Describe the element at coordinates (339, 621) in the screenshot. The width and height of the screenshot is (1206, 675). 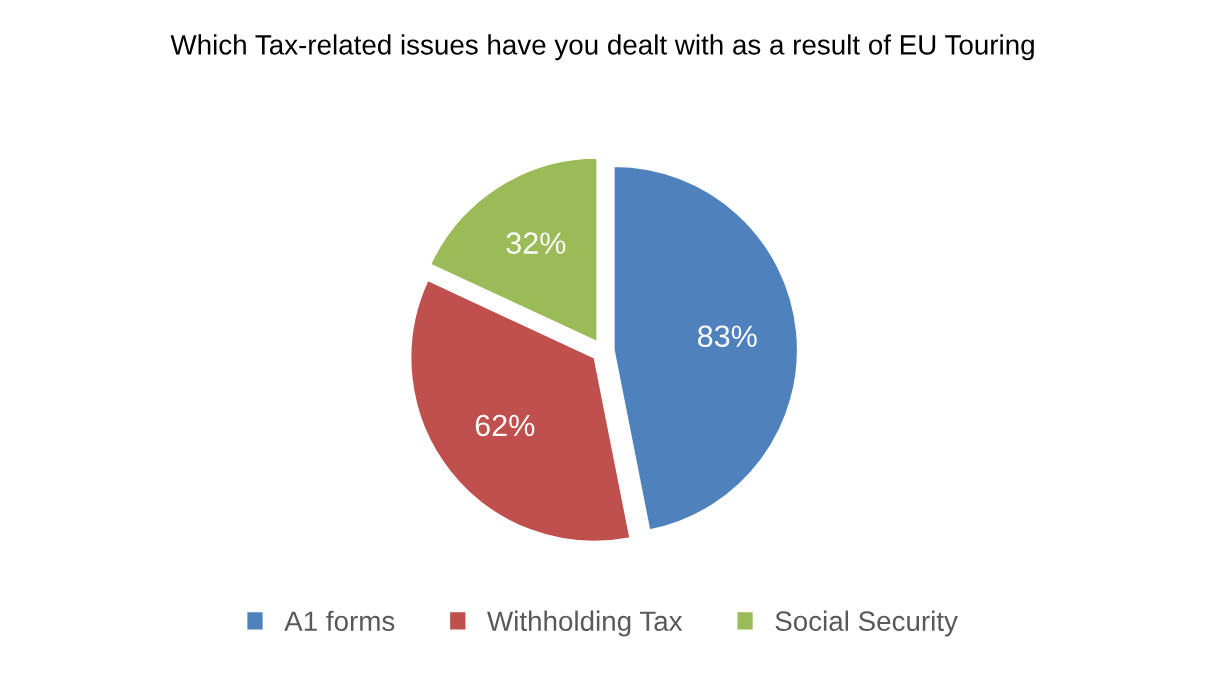
I see `legend-label: A1 forms` at that location.